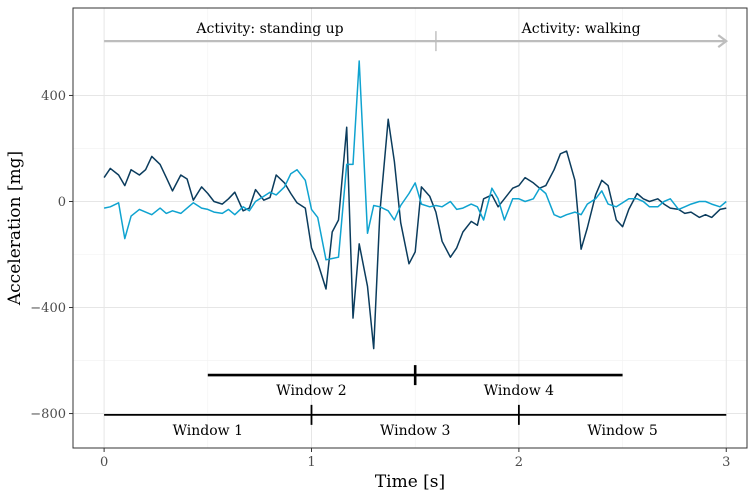  What do you see at coordinates (15, 228) in the screenshot?
I see `y-axis-title: Acceleration [mg]` at bounding box center [15, 228].